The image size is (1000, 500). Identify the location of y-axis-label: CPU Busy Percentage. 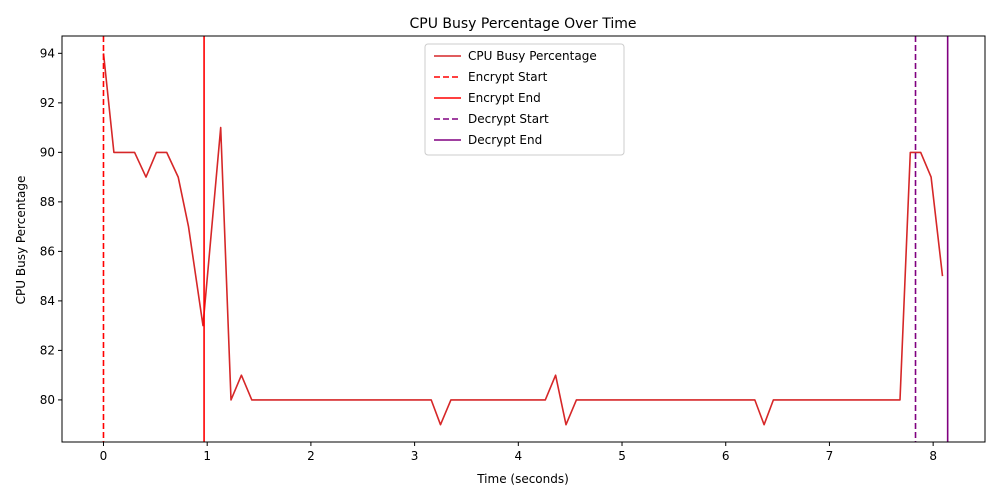
(21, 240).